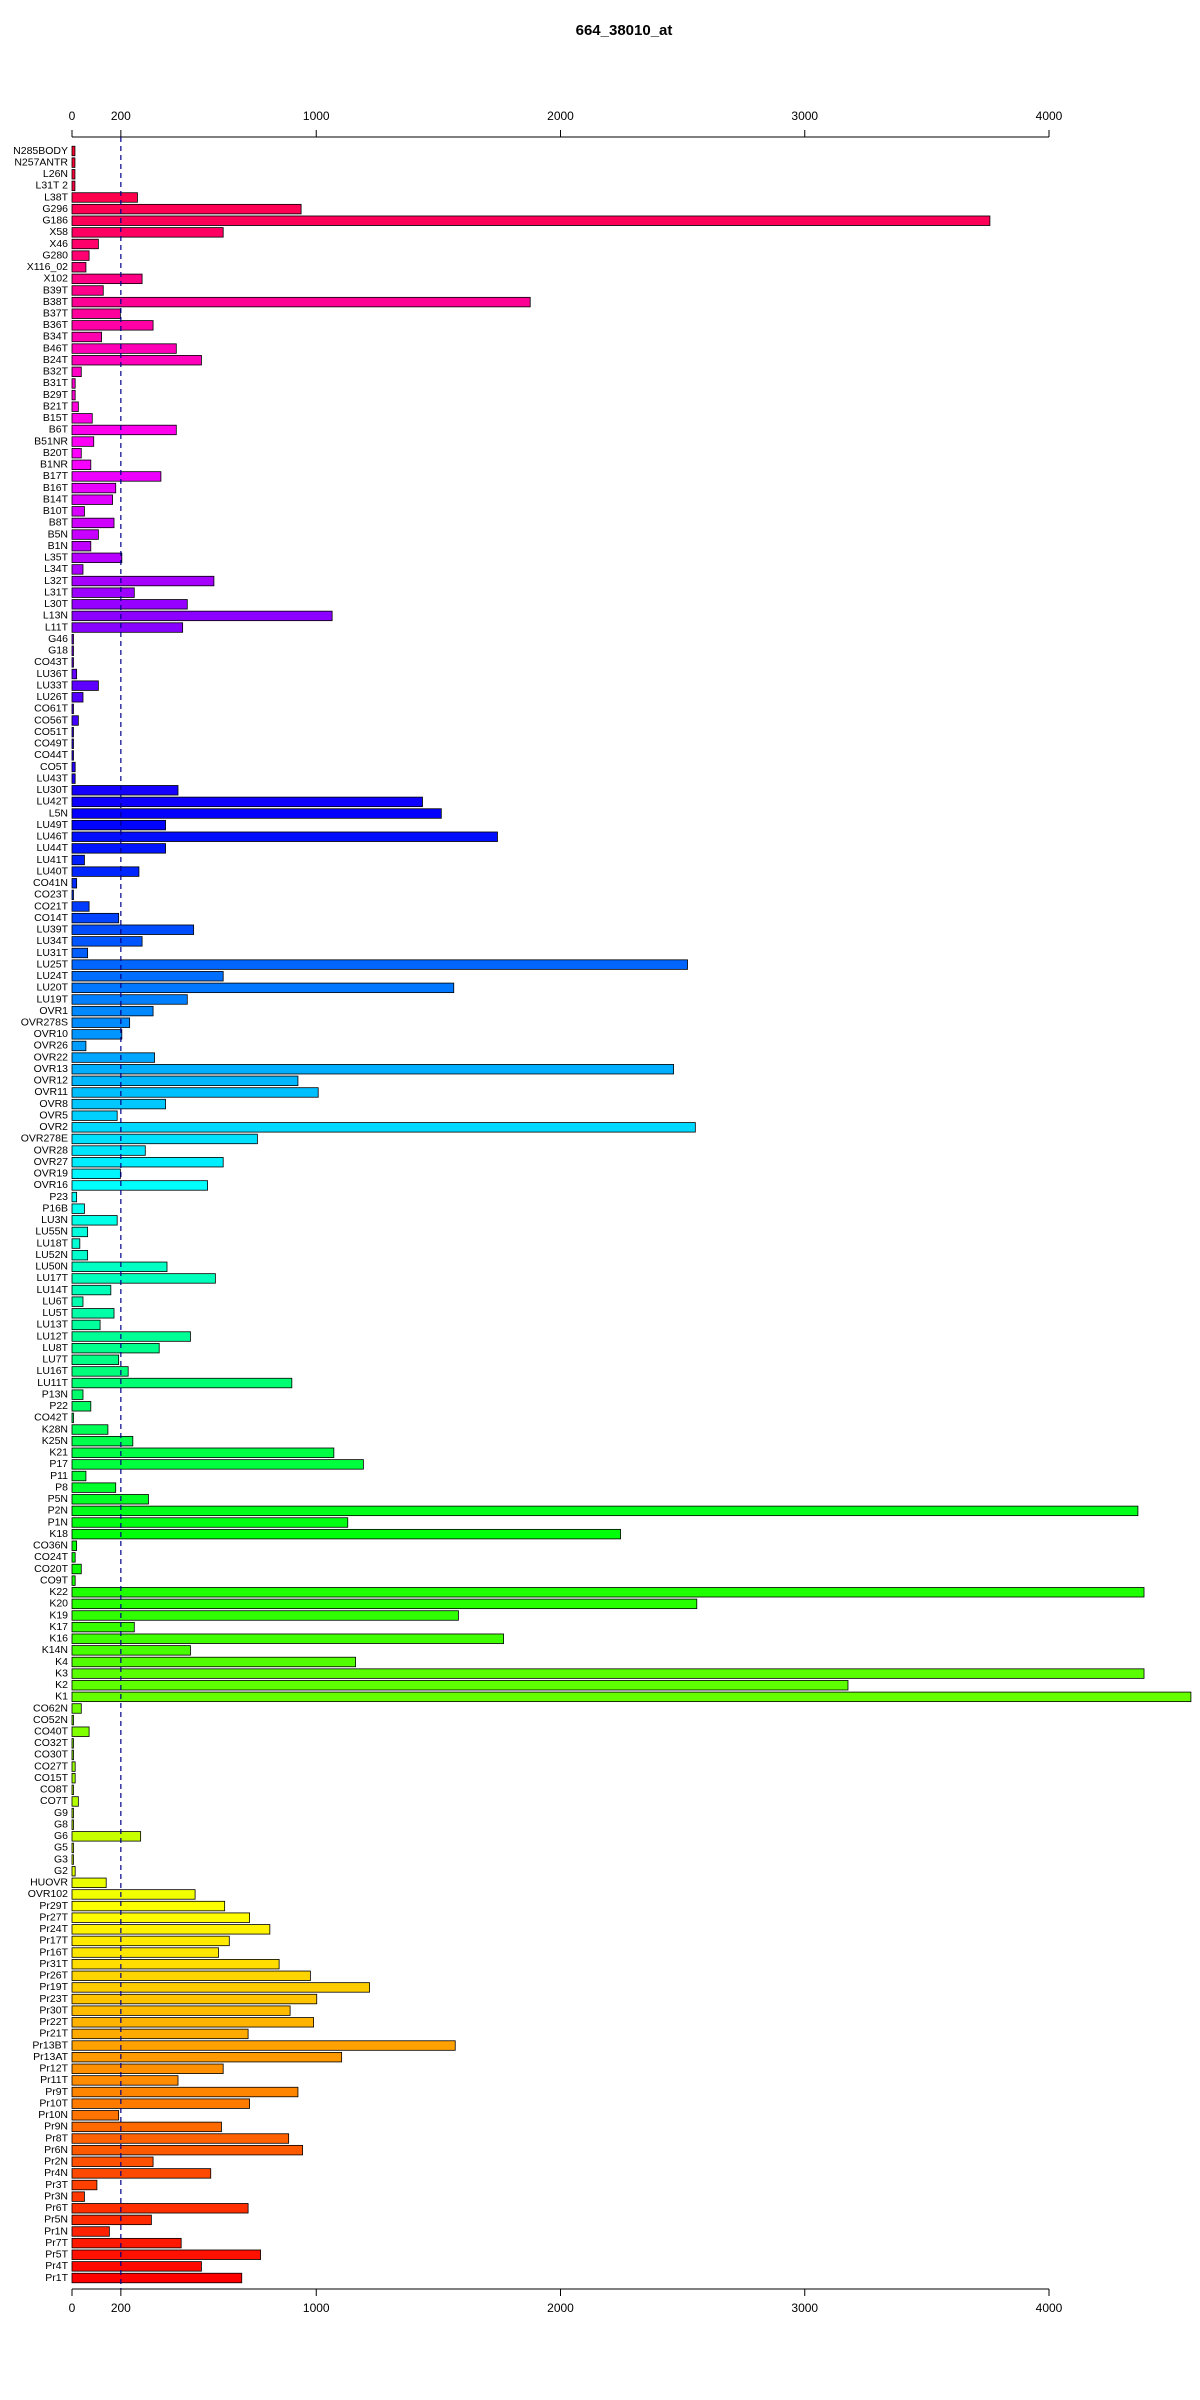 Image resolution: width=1200 pixels, height=2400 pixels. Describe the element at coordinates (624, 30) in the screenshot. I see `chart-title: 664_38010_at` at that location.